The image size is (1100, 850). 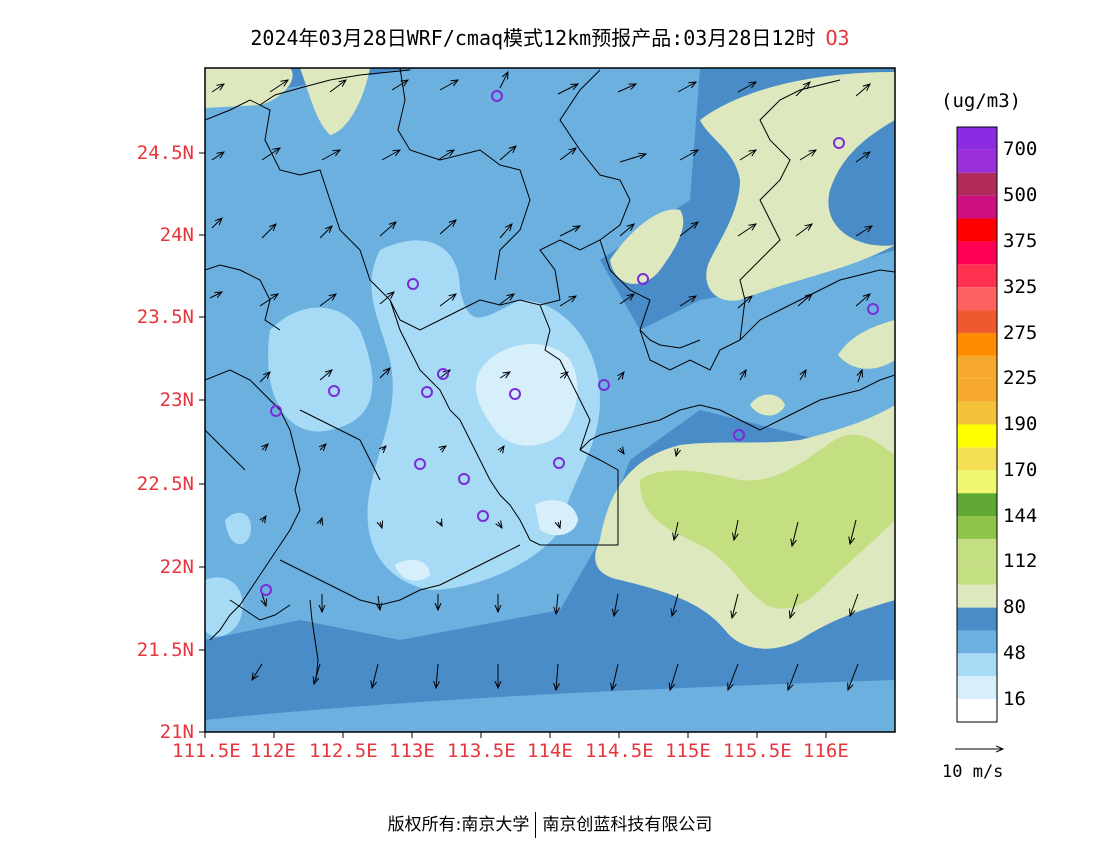 I want to click on copyright: 版权所有:南京大学 南京创蓝科技有限公司, so click(x=550, y=824).